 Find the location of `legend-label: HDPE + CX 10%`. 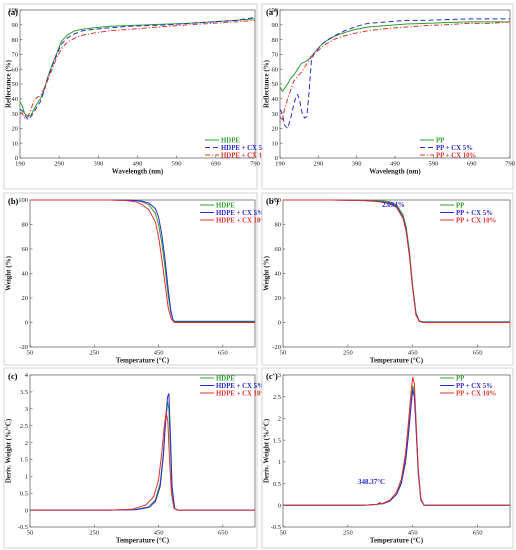

legend-label: HDPE + CX 10% is located at coordinates (241, 220).